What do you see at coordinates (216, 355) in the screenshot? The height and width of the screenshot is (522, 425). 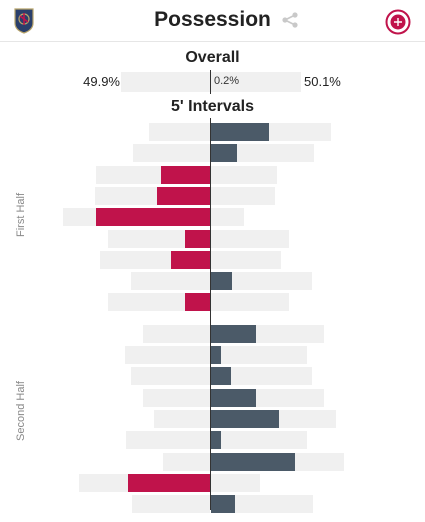 I see `second-half-interval-2-away-bar` at bounding box center [216, 355].